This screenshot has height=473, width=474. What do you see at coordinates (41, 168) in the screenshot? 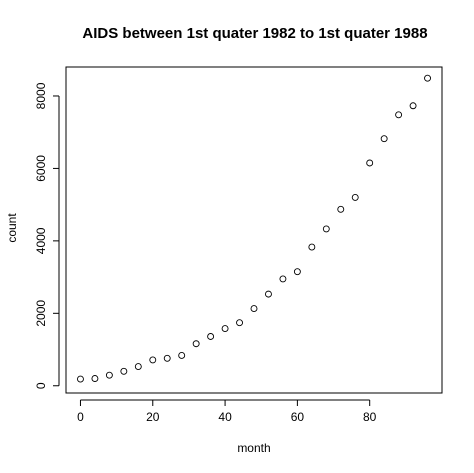
I see `y-tick-label: 6000` at bounding box center [41, 168].